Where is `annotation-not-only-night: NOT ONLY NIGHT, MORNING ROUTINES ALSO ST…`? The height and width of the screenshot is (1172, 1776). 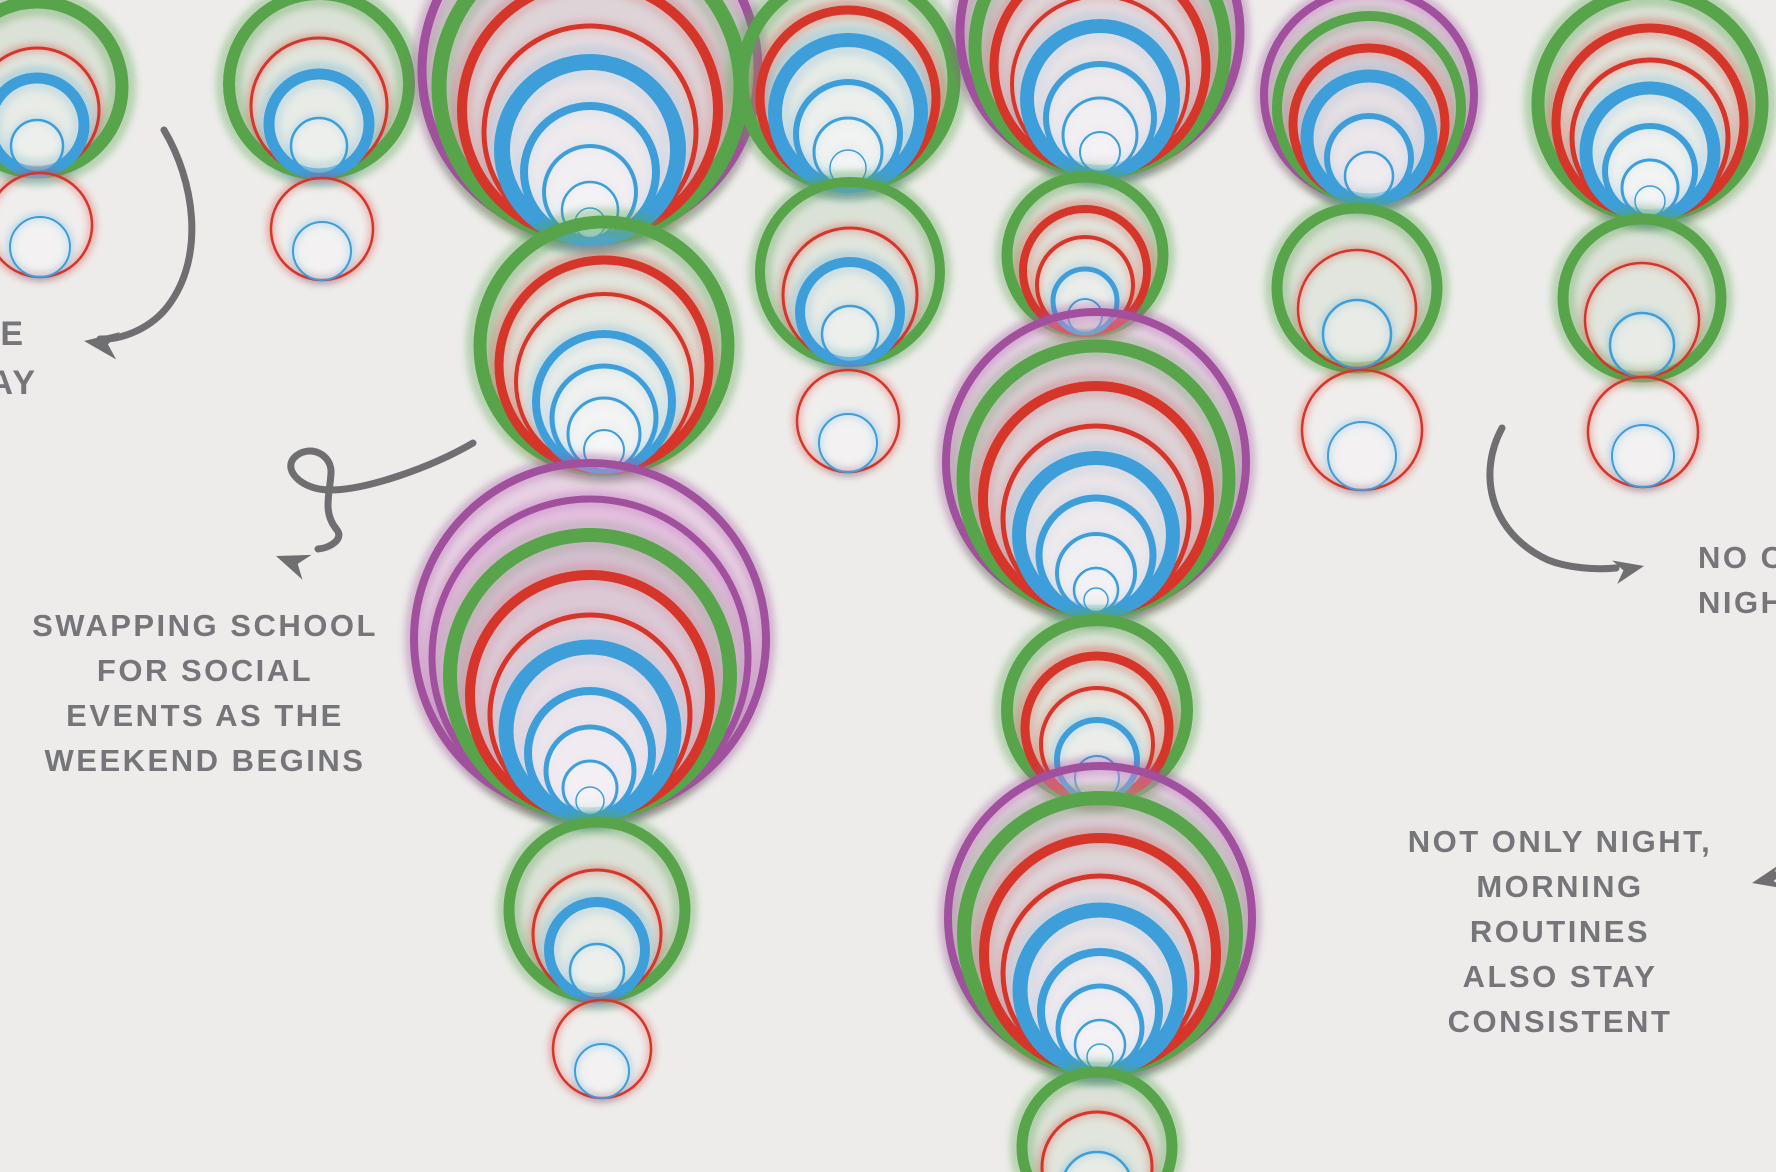 annotation-not-only-night: NOT ONLY NIGHT, MORNING ROUTINES ALSO ST… is located at coordinates (1560, 931).